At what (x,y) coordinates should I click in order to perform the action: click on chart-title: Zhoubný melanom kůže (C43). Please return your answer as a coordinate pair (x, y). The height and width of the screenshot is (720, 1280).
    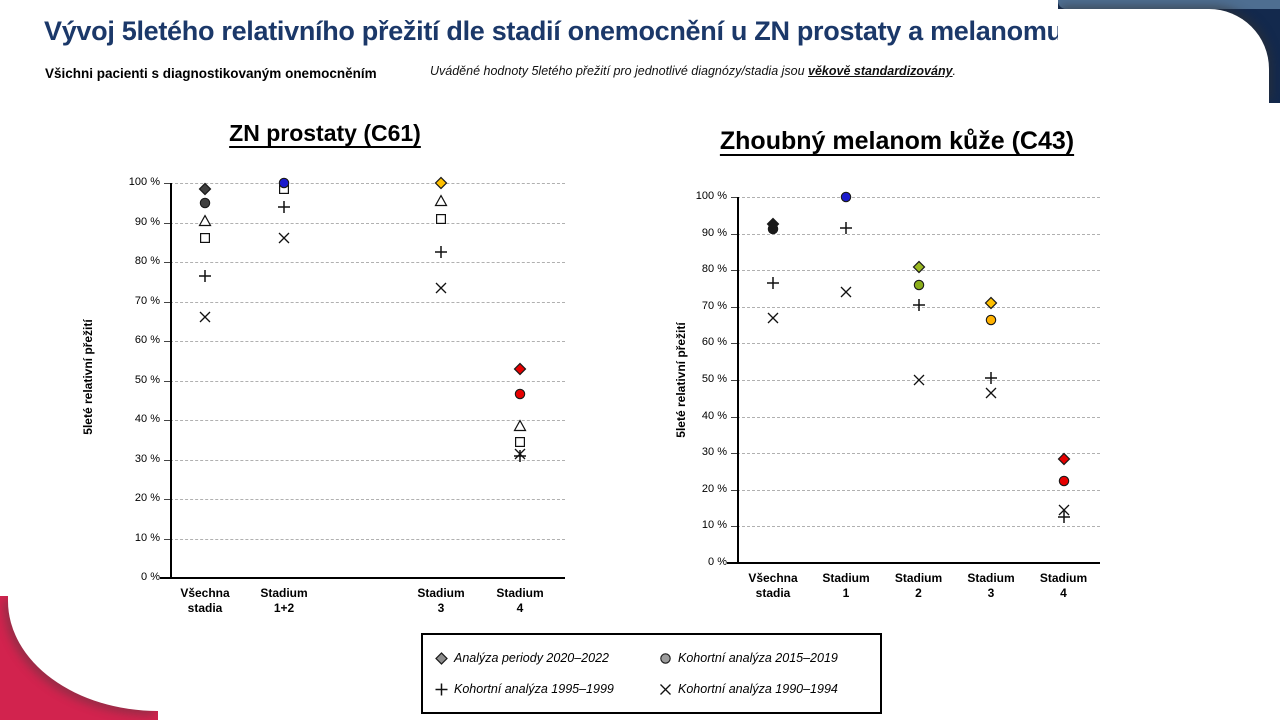
    Looking at the image, I should click on (897, 141).